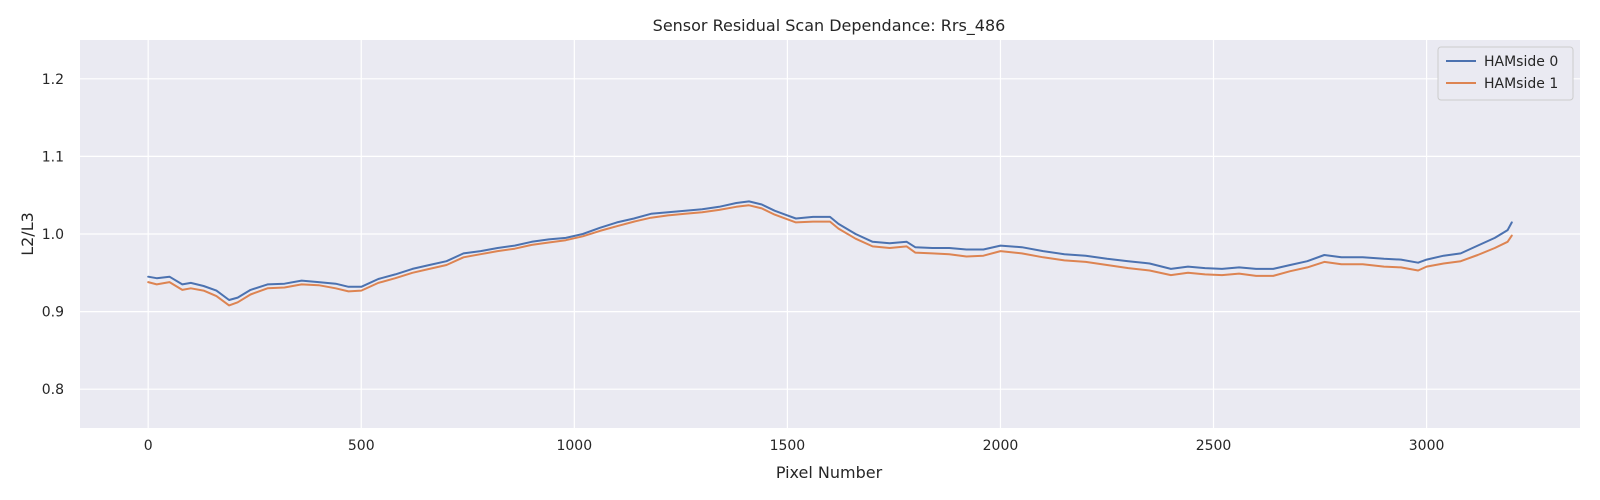  Describe the element at coordinates (788, 446) in the screenshot. I see `x-tick-label: 1500` at that location.